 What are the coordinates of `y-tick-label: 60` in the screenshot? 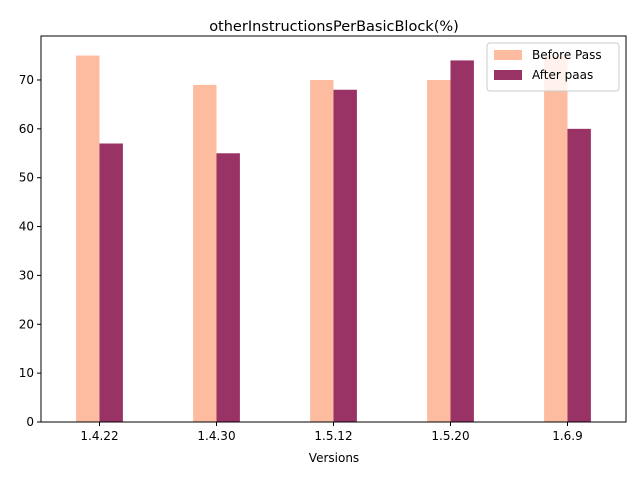 It's located at (26, 129).